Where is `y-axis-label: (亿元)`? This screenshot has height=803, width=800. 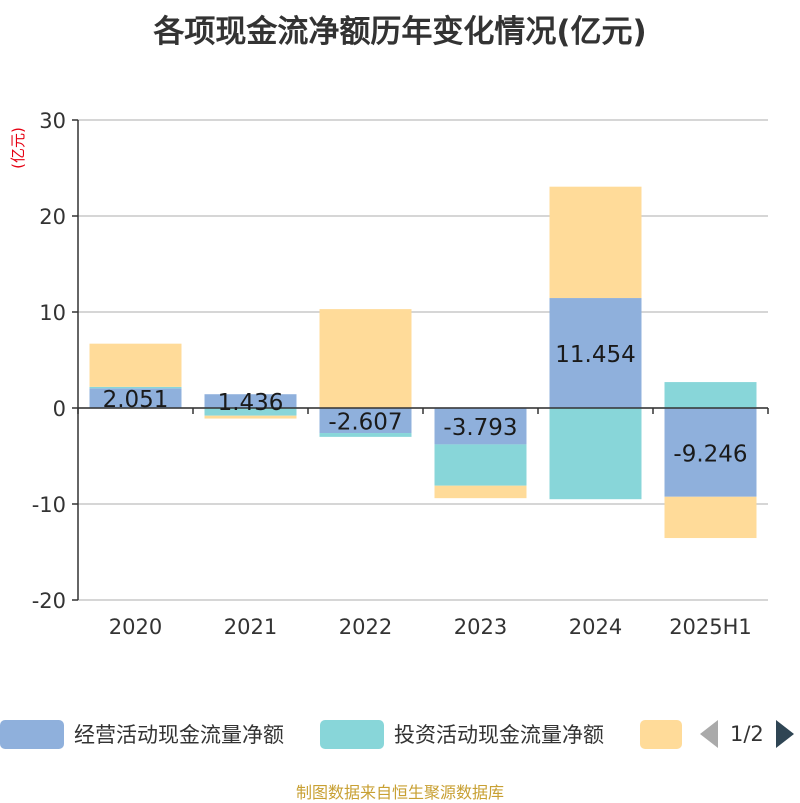 y-axis-label: (亿元) is located at coordinates (18, 148).